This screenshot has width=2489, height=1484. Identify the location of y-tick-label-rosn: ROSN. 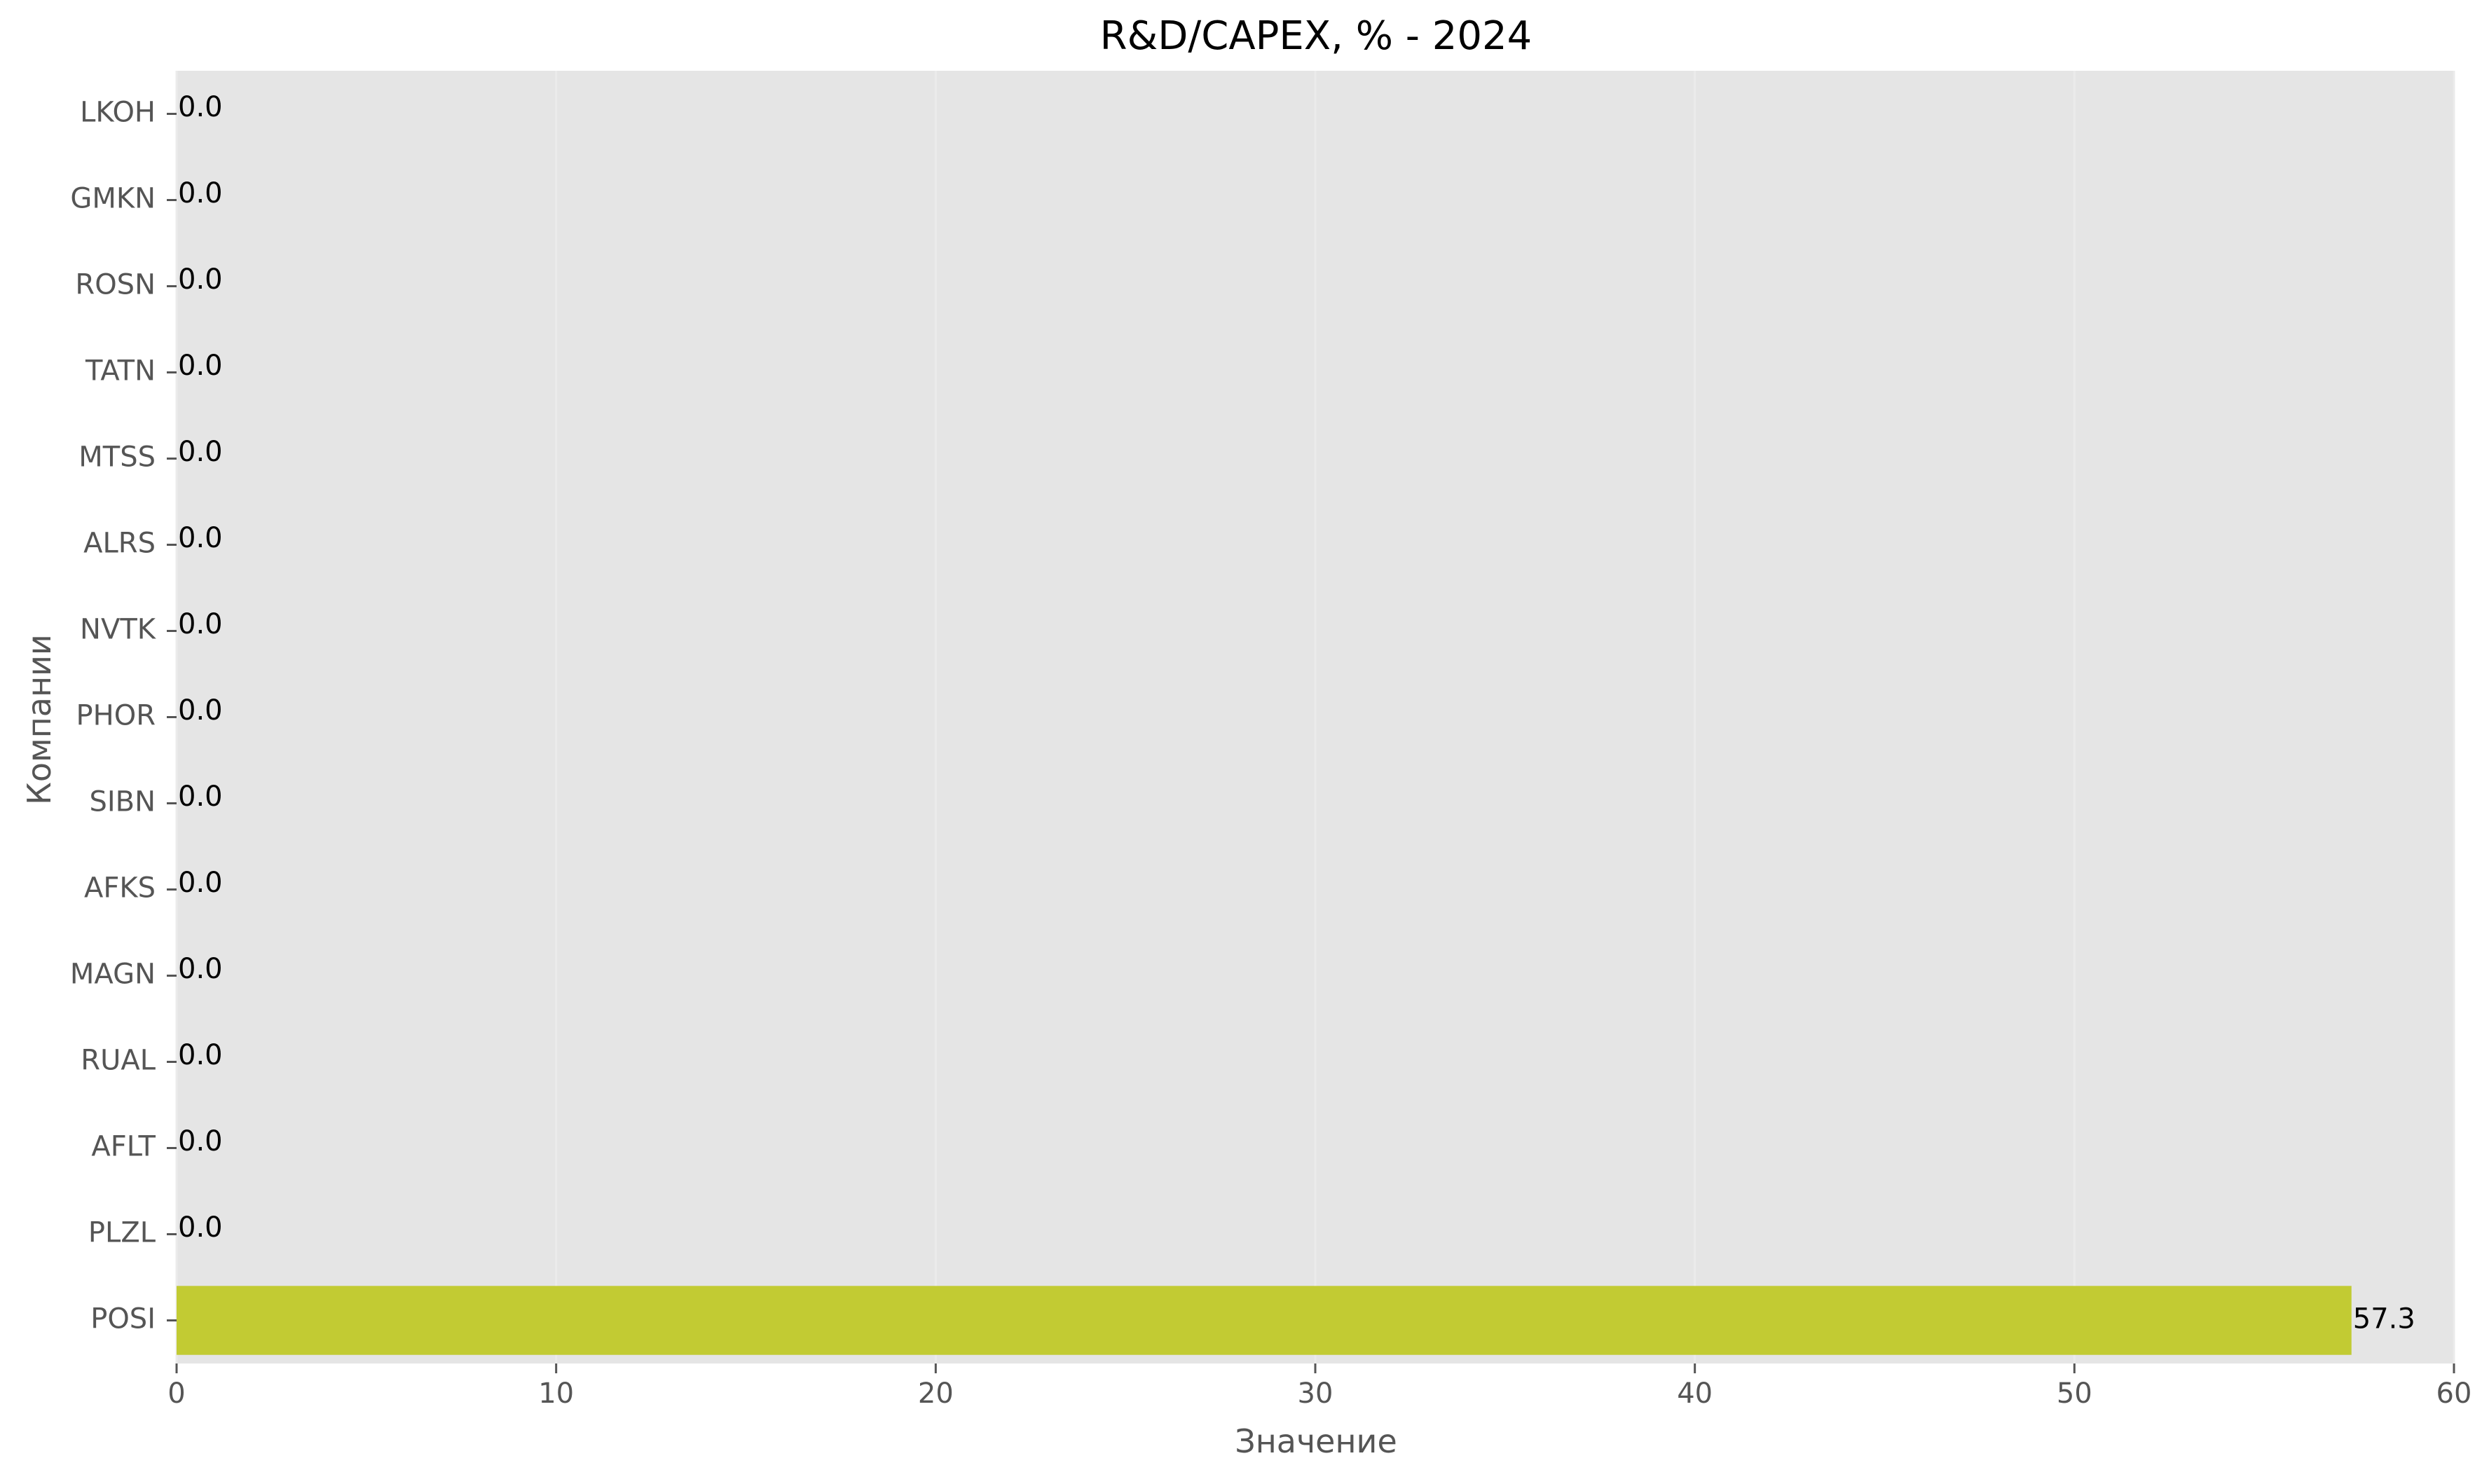
(115, 285).